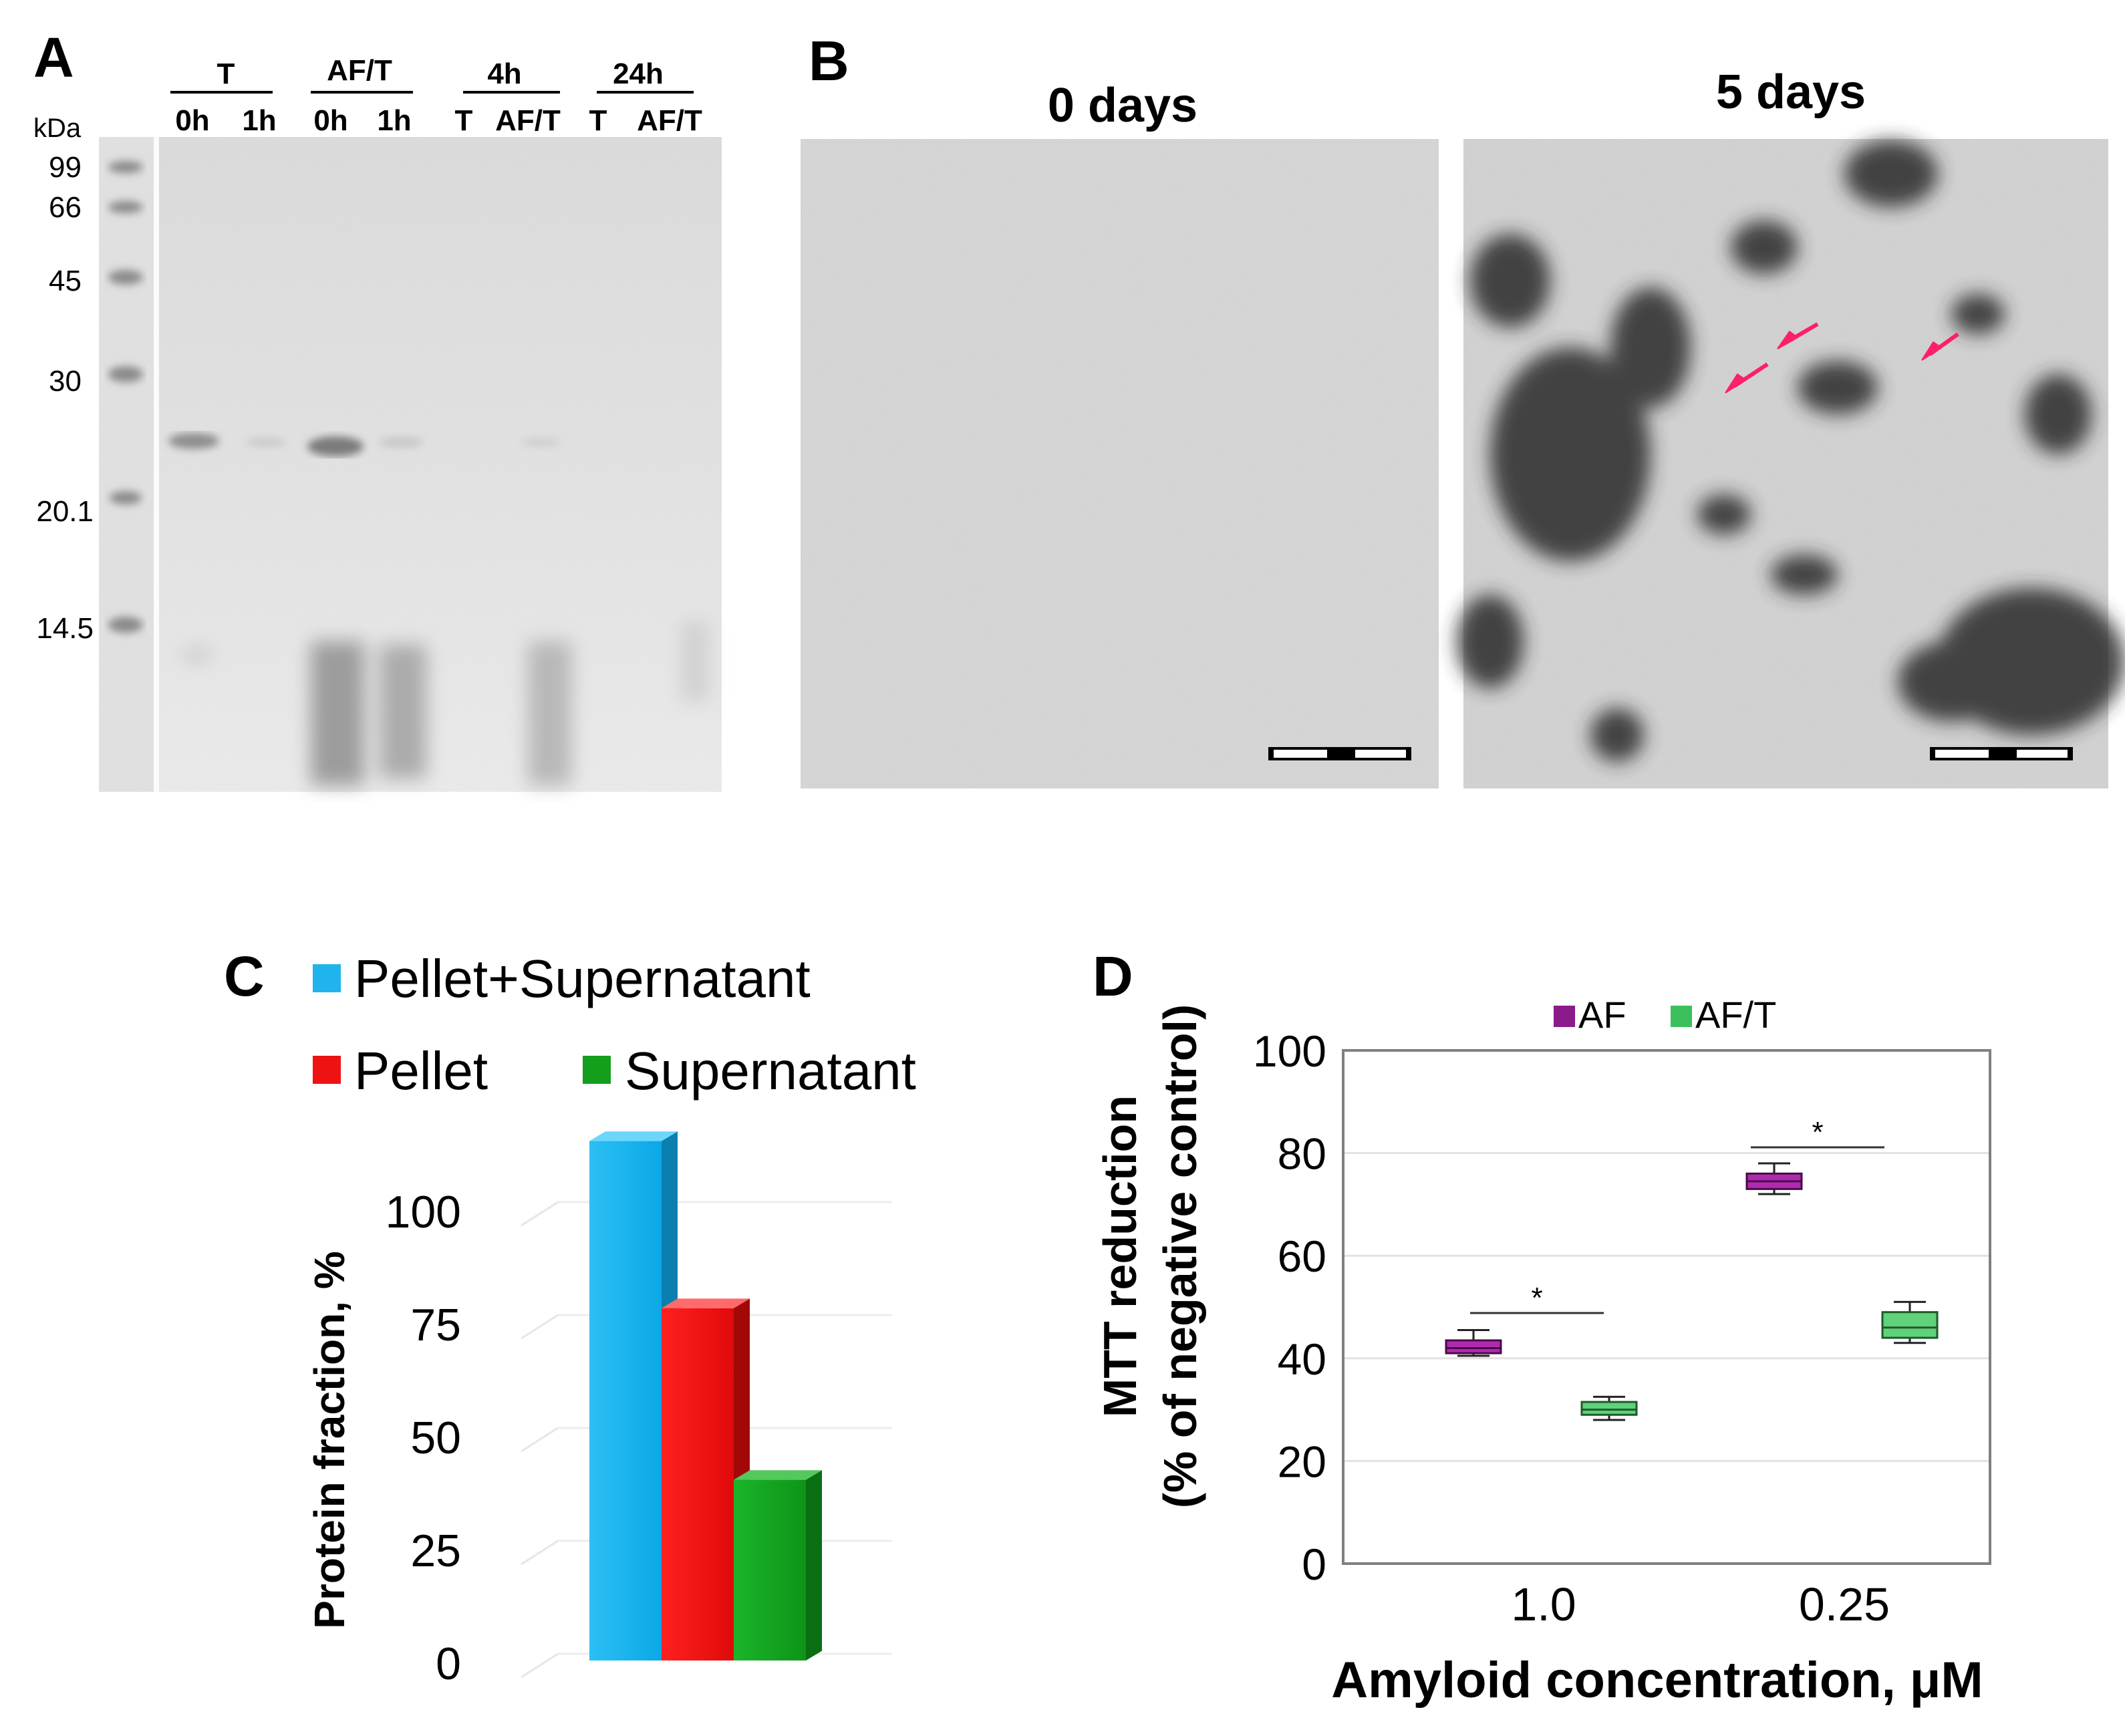 This screenshot has height=1736, width=2125. Describe the element at coordinates (245, 976) in the screenshot. I see `panel-c-letter: C` at that location.